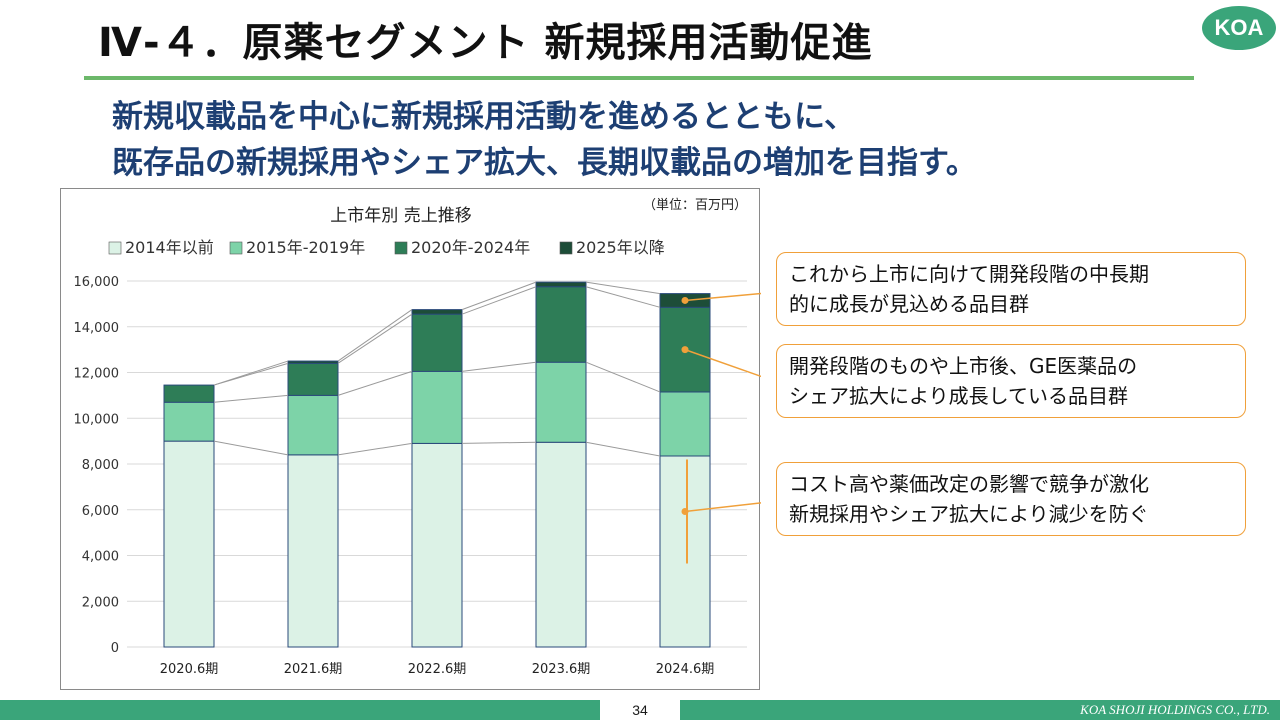 This screenshot has width=1280, height=720. What do you see at coordinates (1011, 381) in the screenshot?
I see `callout-growing-products: 開発段階のものや上市後、GE医薬品の シェア拡大により成長している品目群` at bounding box center [1011, 381].